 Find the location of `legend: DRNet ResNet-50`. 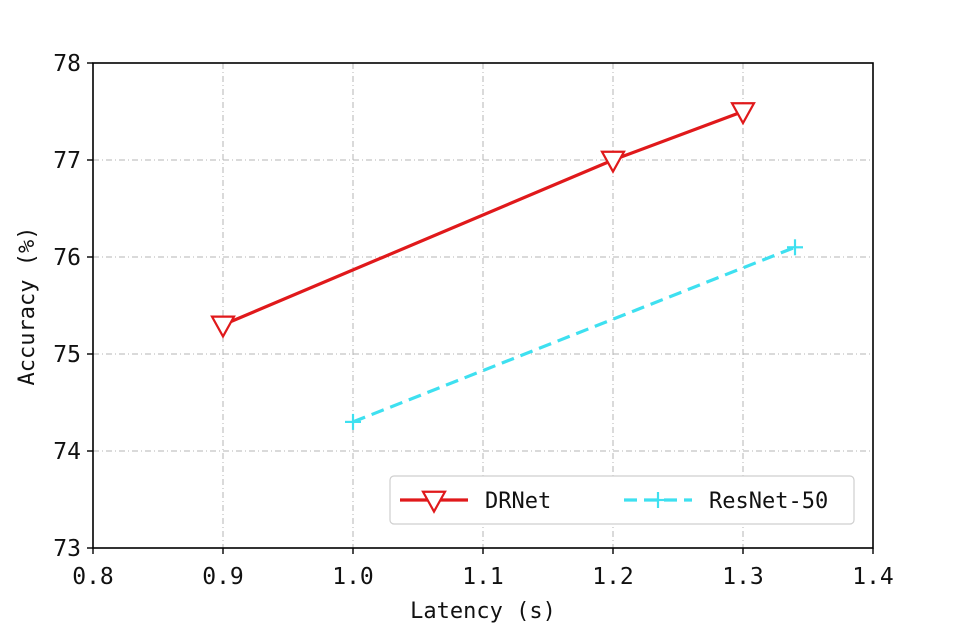

legend: DRNet ResNet-50 is located at coordinates (622, 500).